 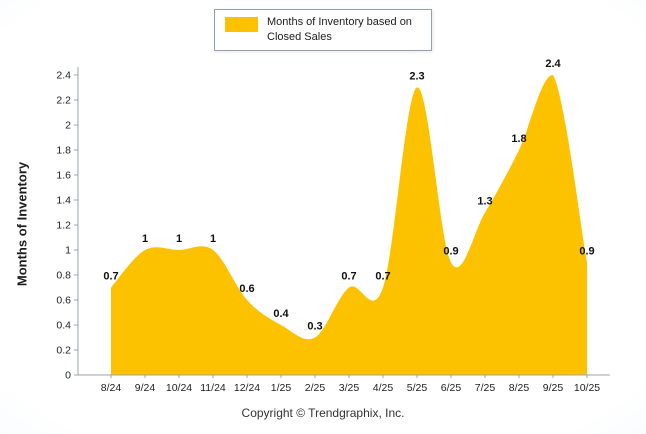 I want to click on value-label: 0.3, so click(x=314, y=327).